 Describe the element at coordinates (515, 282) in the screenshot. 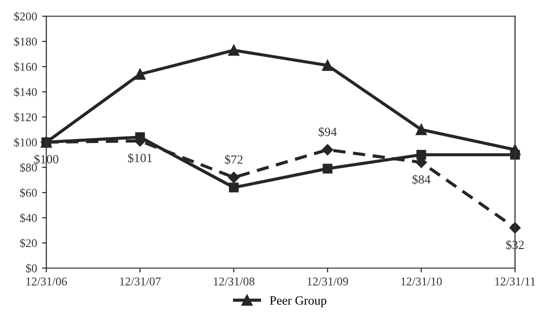

I see `x-tick-label: 12/31/11` at that location.